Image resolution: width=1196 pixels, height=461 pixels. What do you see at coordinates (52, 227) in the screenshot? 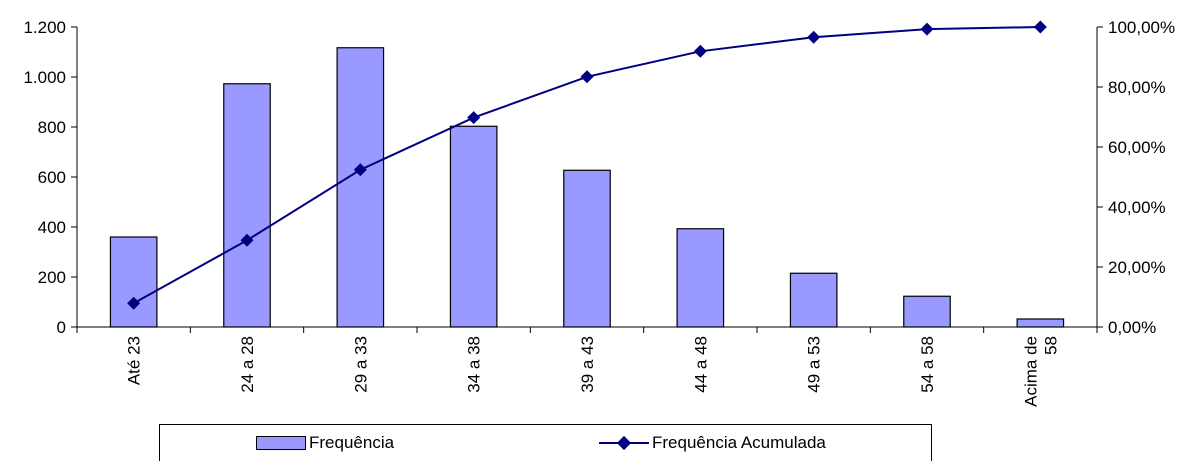
I see `left-tick-label: 400` at bounding box center [52, 227].